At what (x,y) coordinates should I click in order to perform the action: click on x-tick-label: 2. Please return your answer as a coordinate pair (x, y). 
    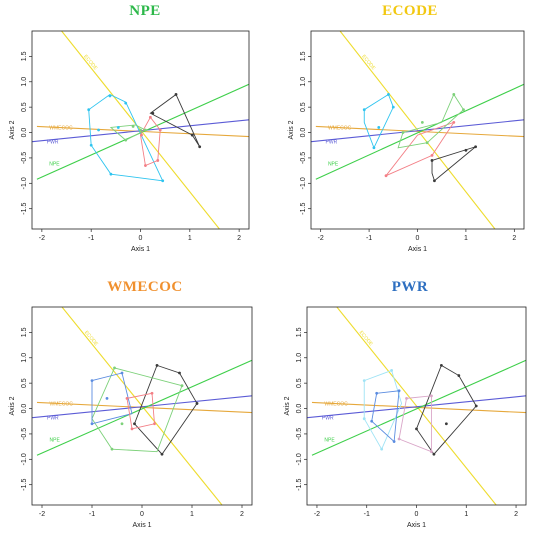
    Looking at the image, I should click on (514, 238).